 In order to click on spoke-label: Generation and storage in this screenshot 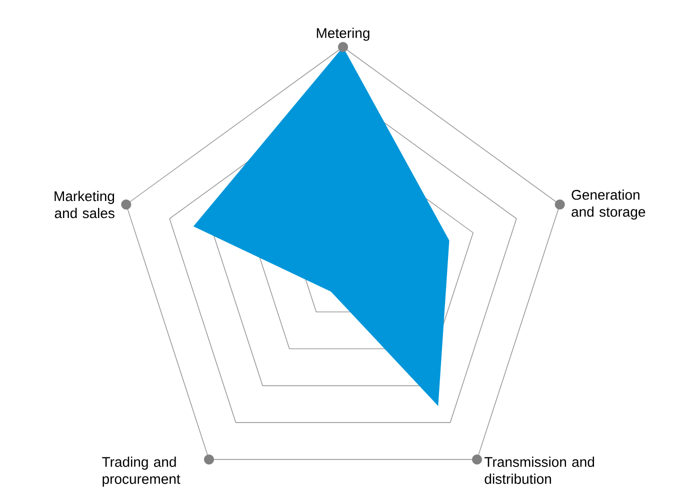, I will do `click(609, 205)`.